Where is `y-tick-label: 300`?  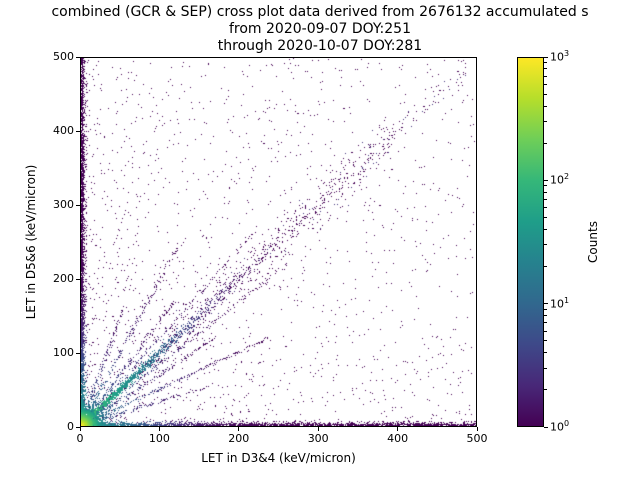
y-tick-label: 300 is located at coordinates (63, 204).